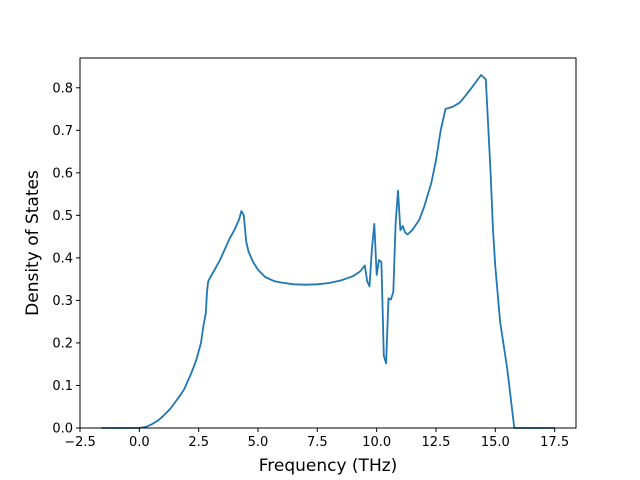 This screenshot has width=640, height=480. What do you see at coordinates (62, 343) in the screenshot?
I see `y-tick-label: 0.2` at bounding box center [62, 343].